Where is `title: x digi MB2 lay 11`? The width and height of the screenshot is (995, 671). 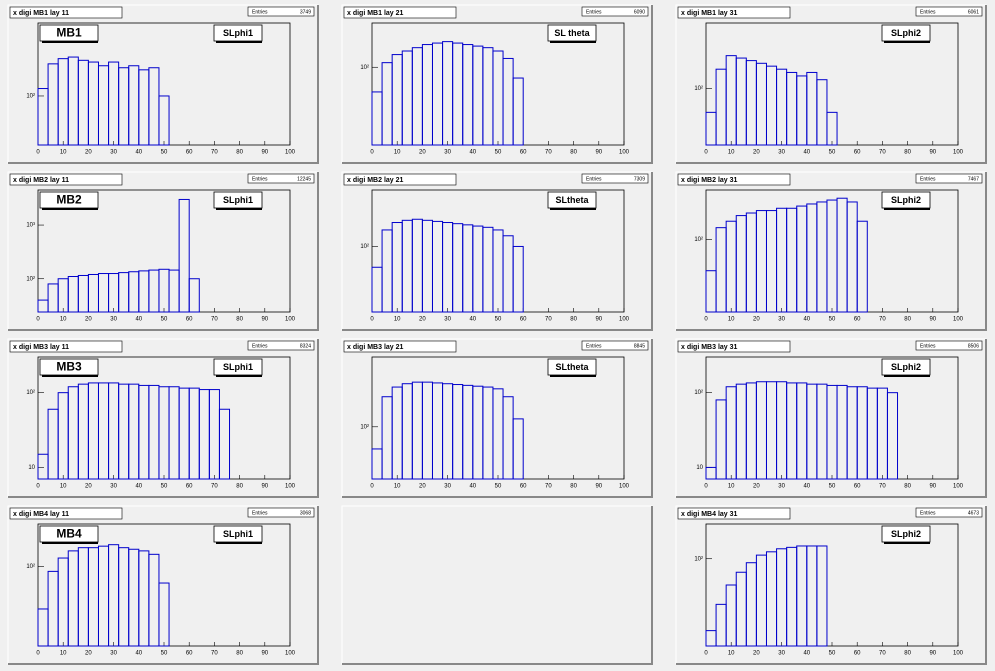 title: x digi MB2 lay 11 is located at coordinates (41, 180).